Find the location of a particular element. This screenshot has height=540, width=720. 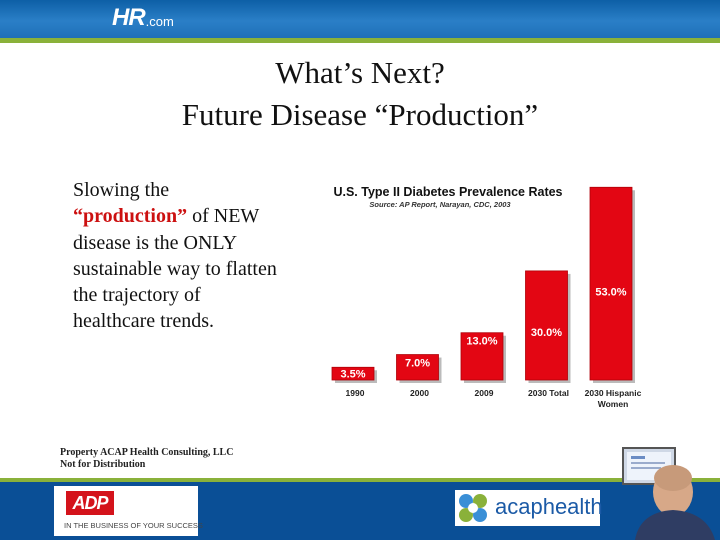

adp-logo-box: ADP IN THE BUSINESS OF YOUR SUCCESS is located at coordinates (128, 511).